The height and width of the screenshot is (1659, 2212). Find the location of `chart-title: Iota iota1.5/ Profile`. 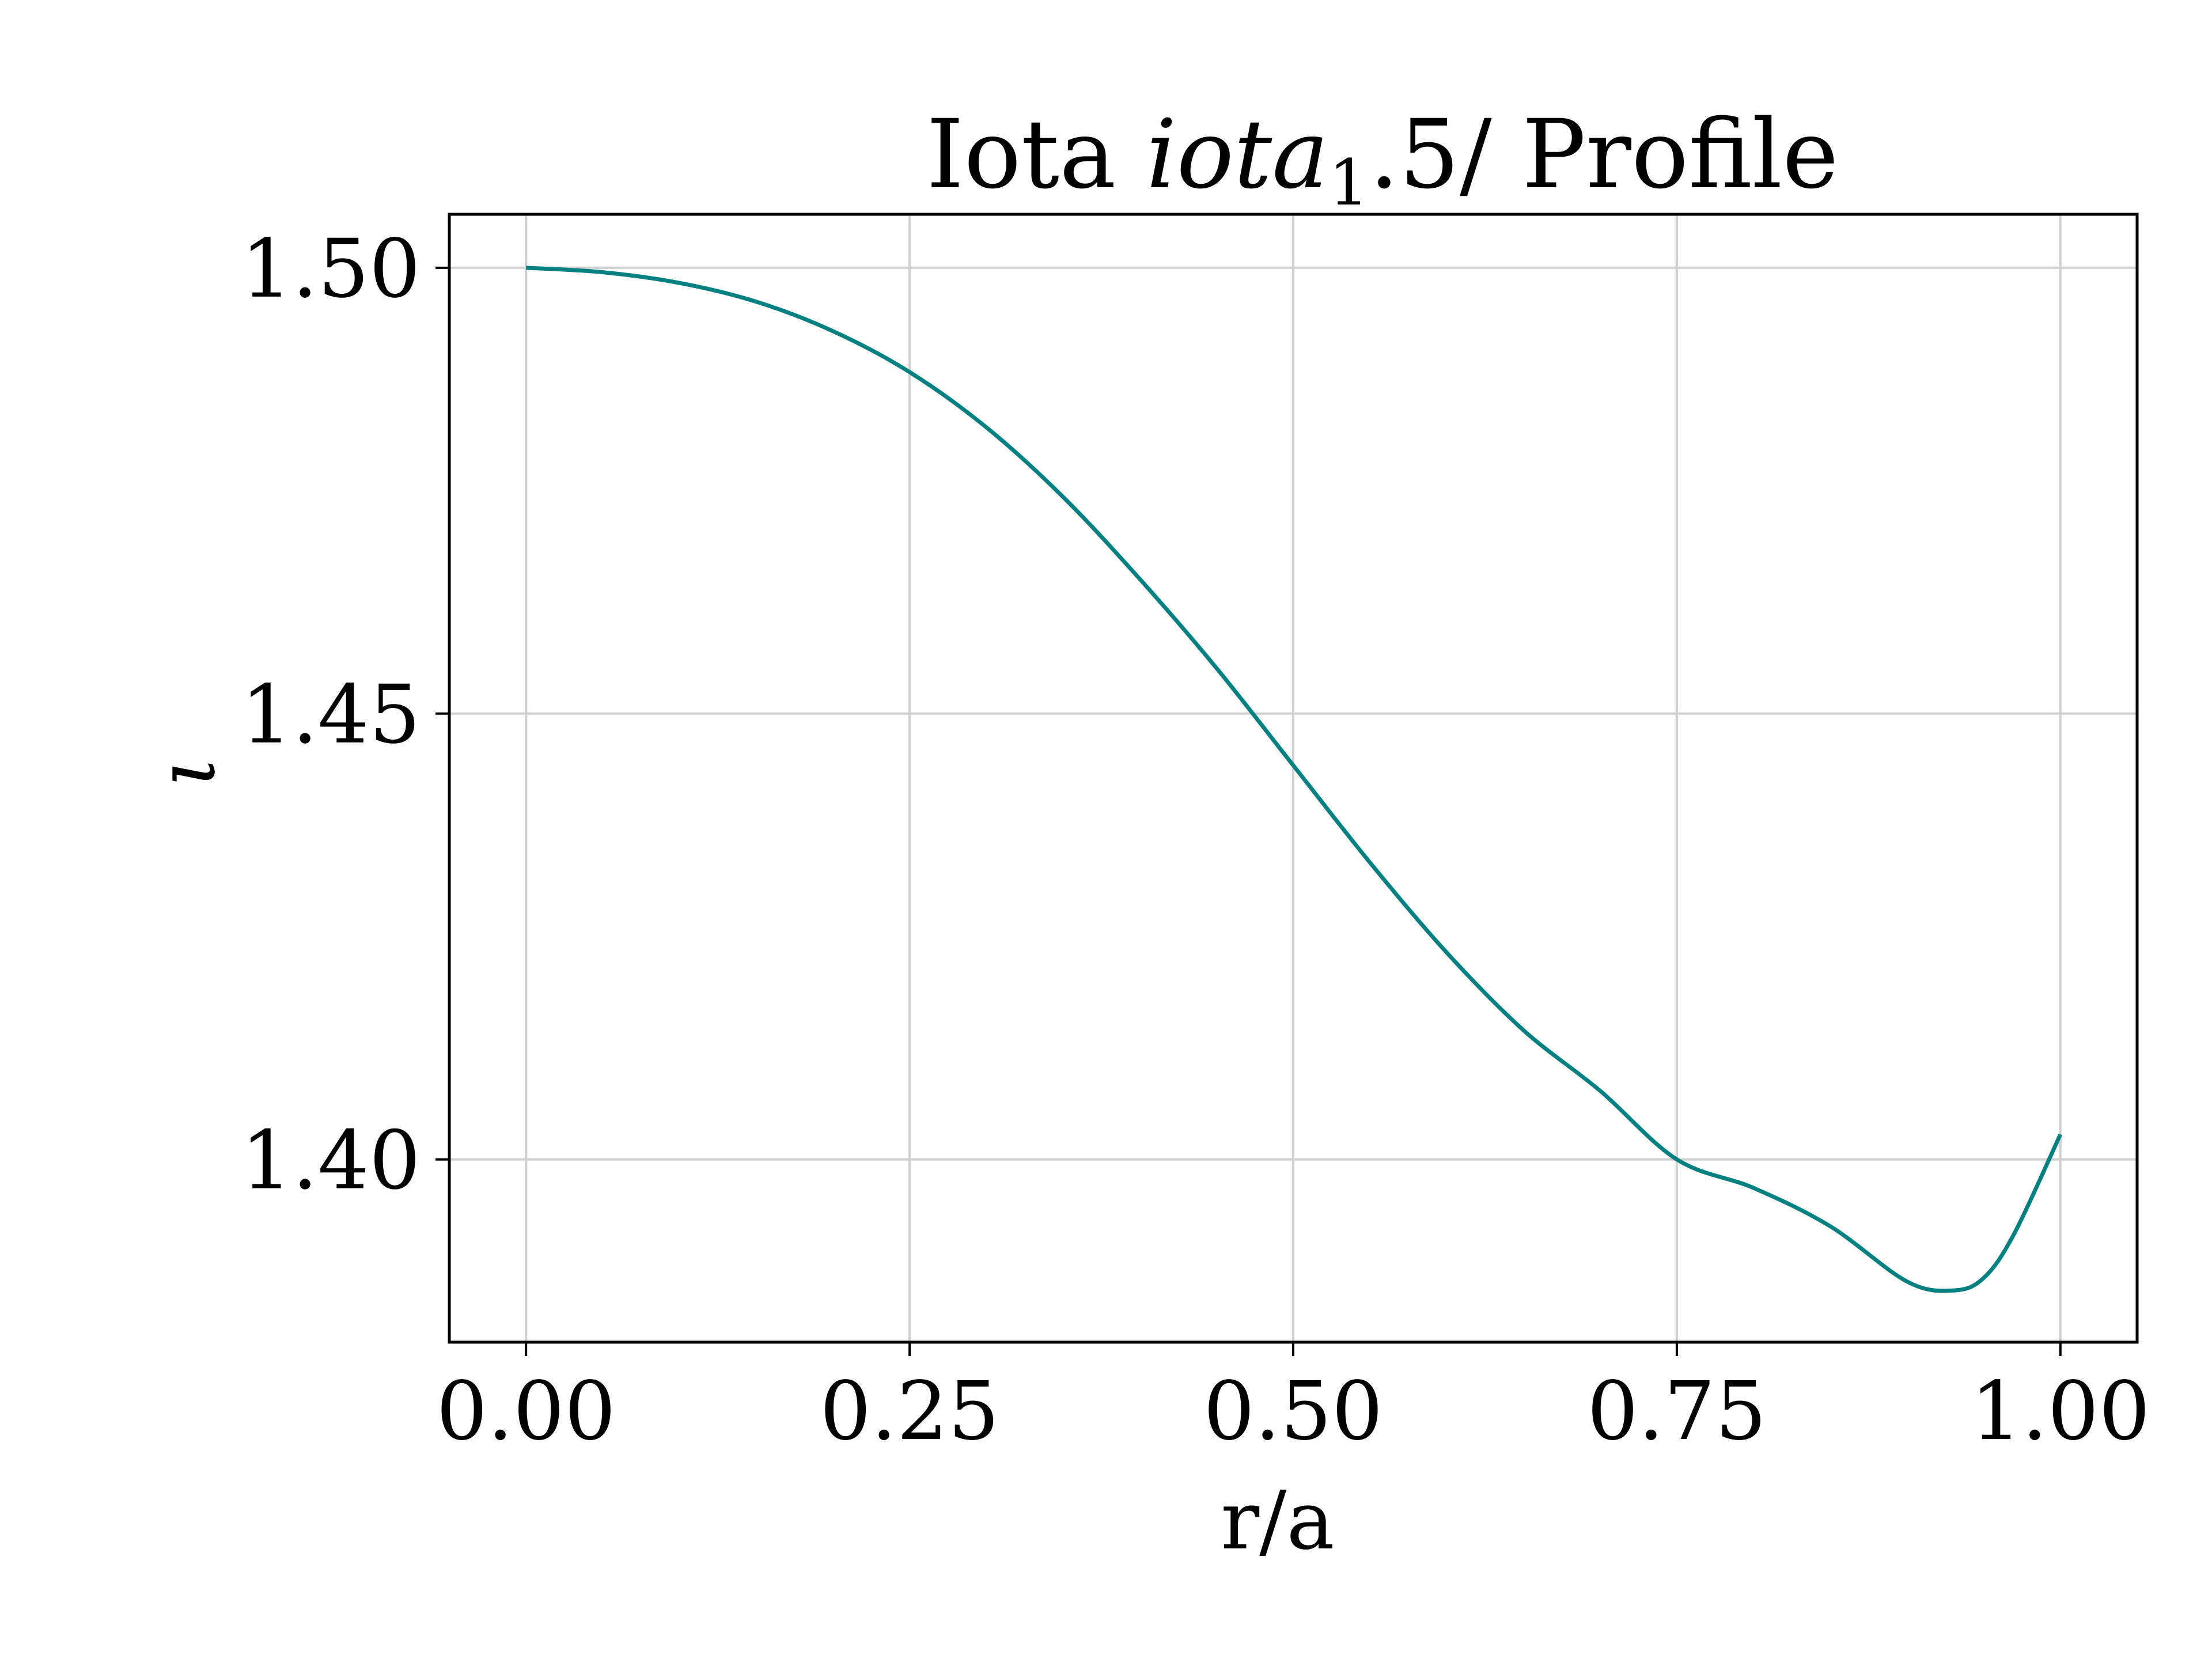

chart-title: Iota iota1.5/ Profile is located at coordinates (1382, 159).